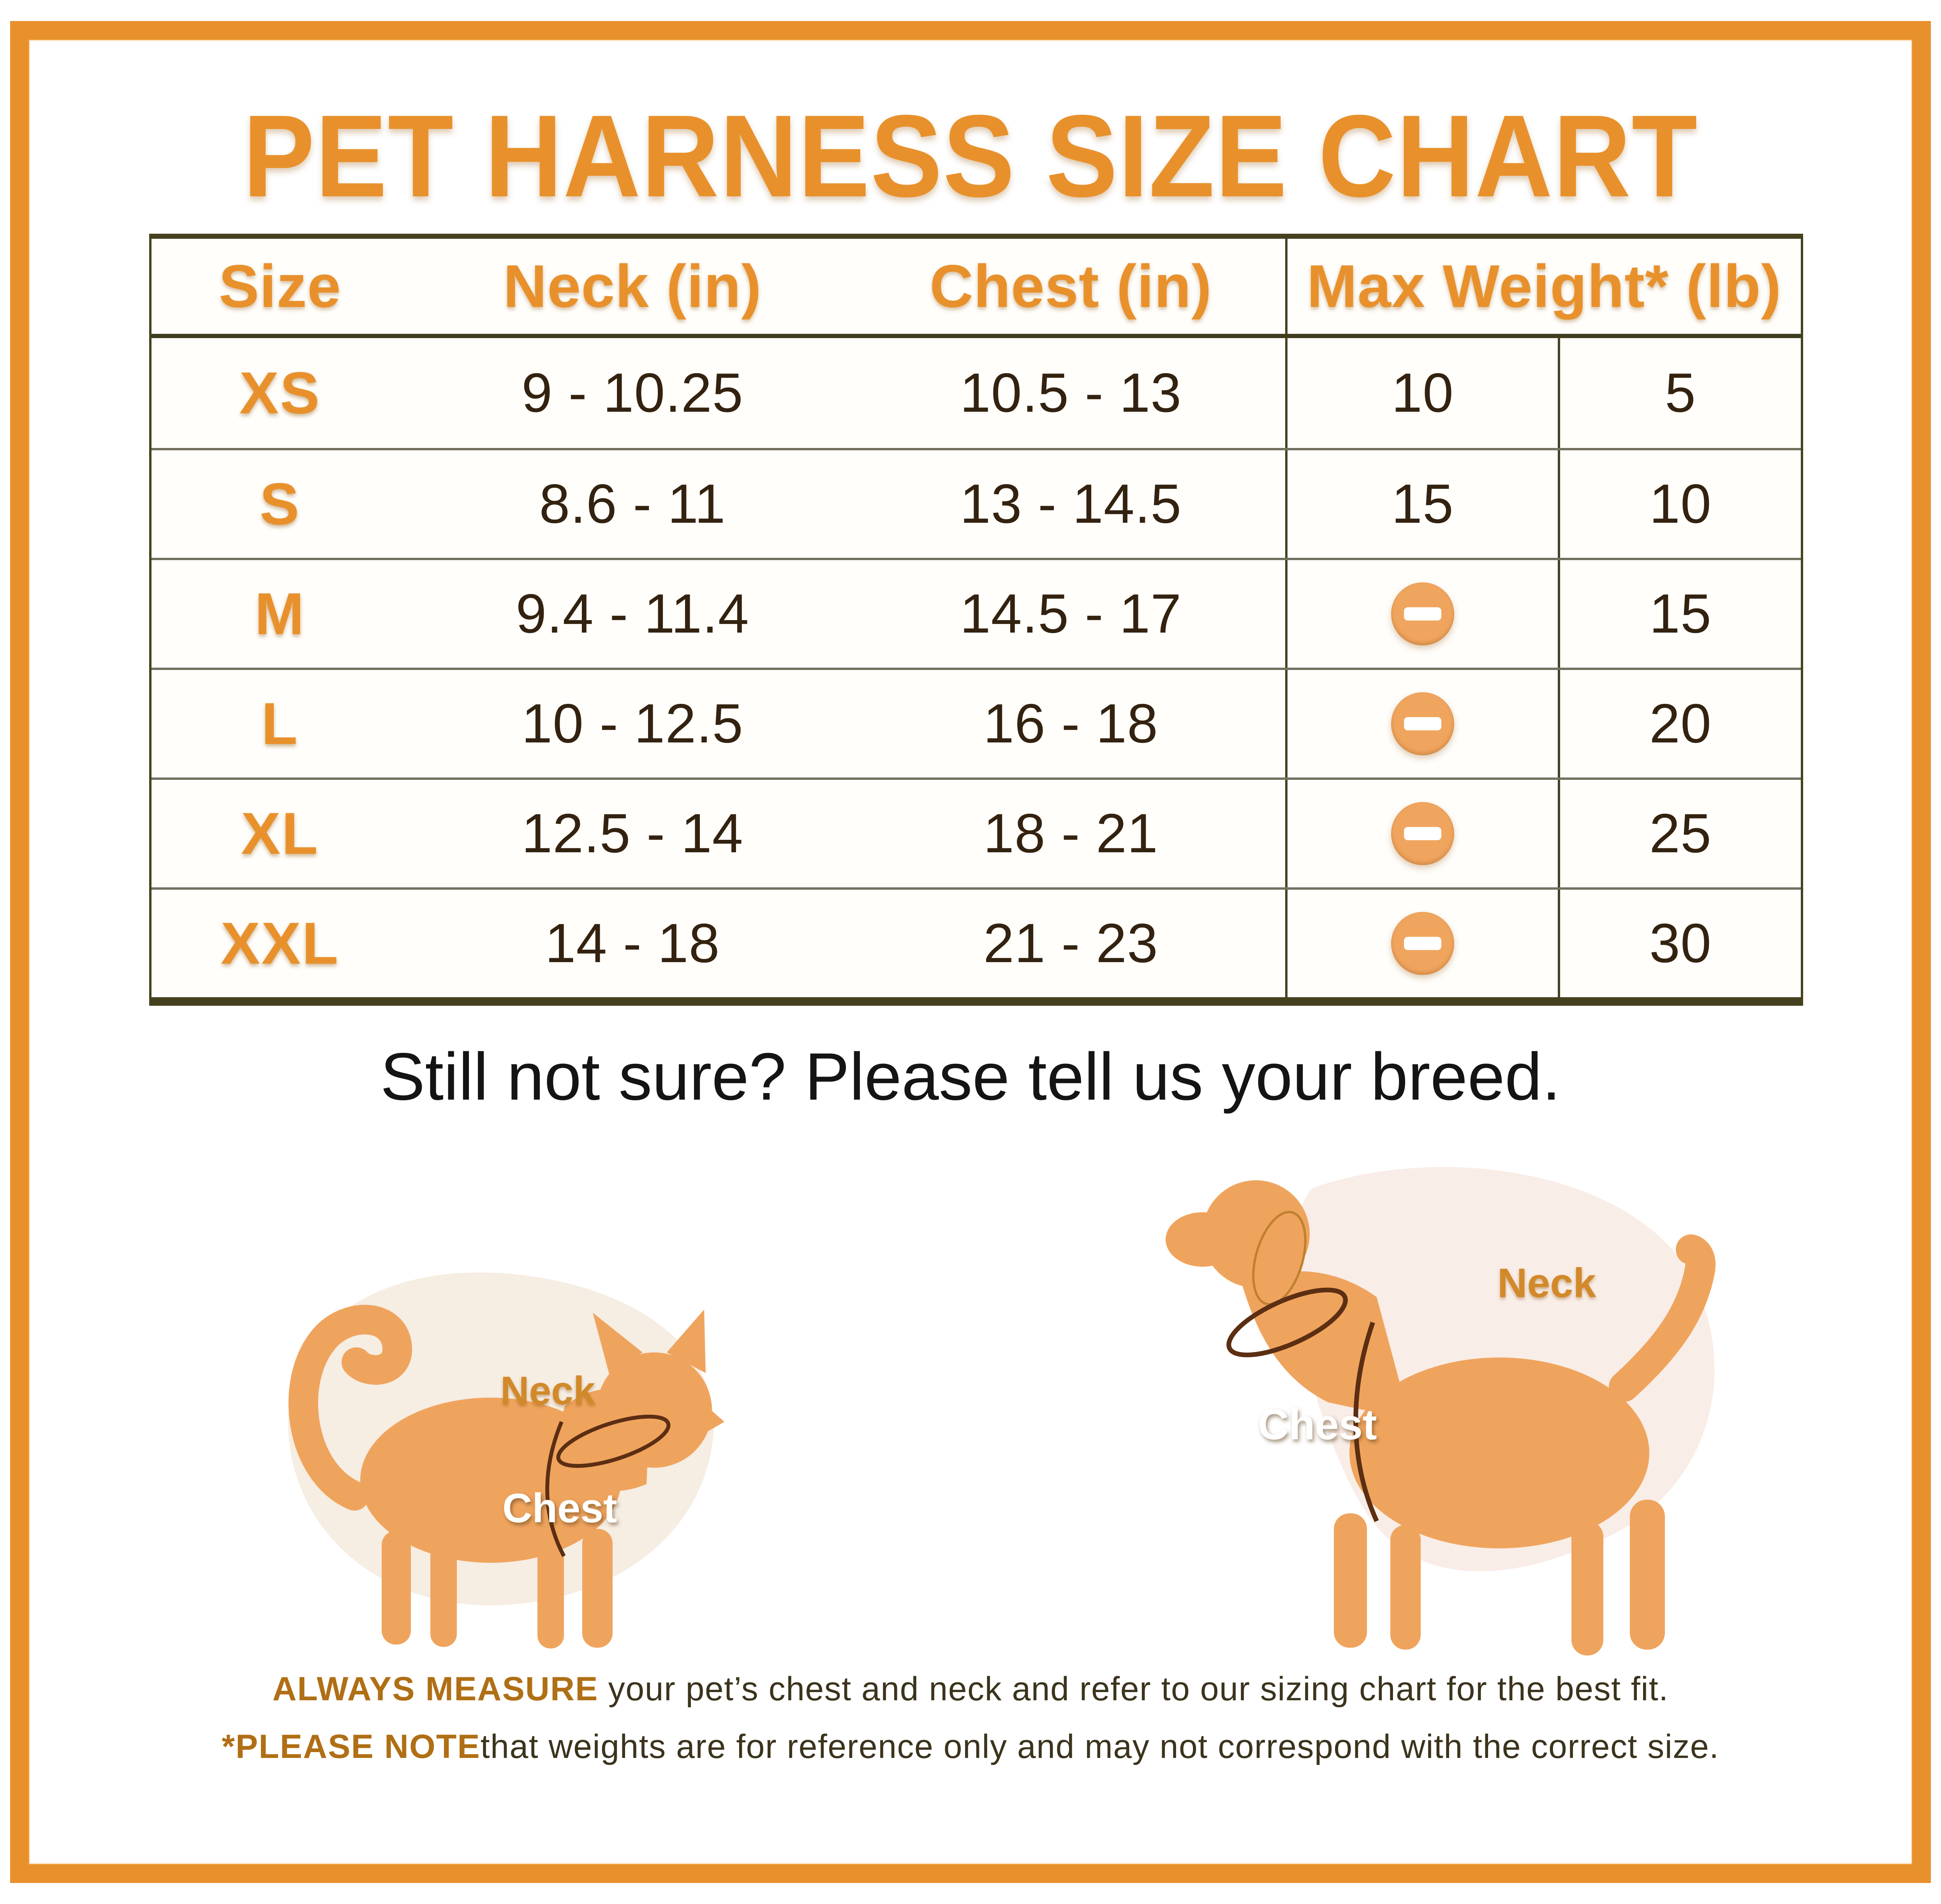 Image resolution: width=1941 pixels, height=1904 pixels. What do you see at coordinates (1679, 723) in the screenshot?
I see `weight-cell-2: 20` at bounding box center [1679, 723].